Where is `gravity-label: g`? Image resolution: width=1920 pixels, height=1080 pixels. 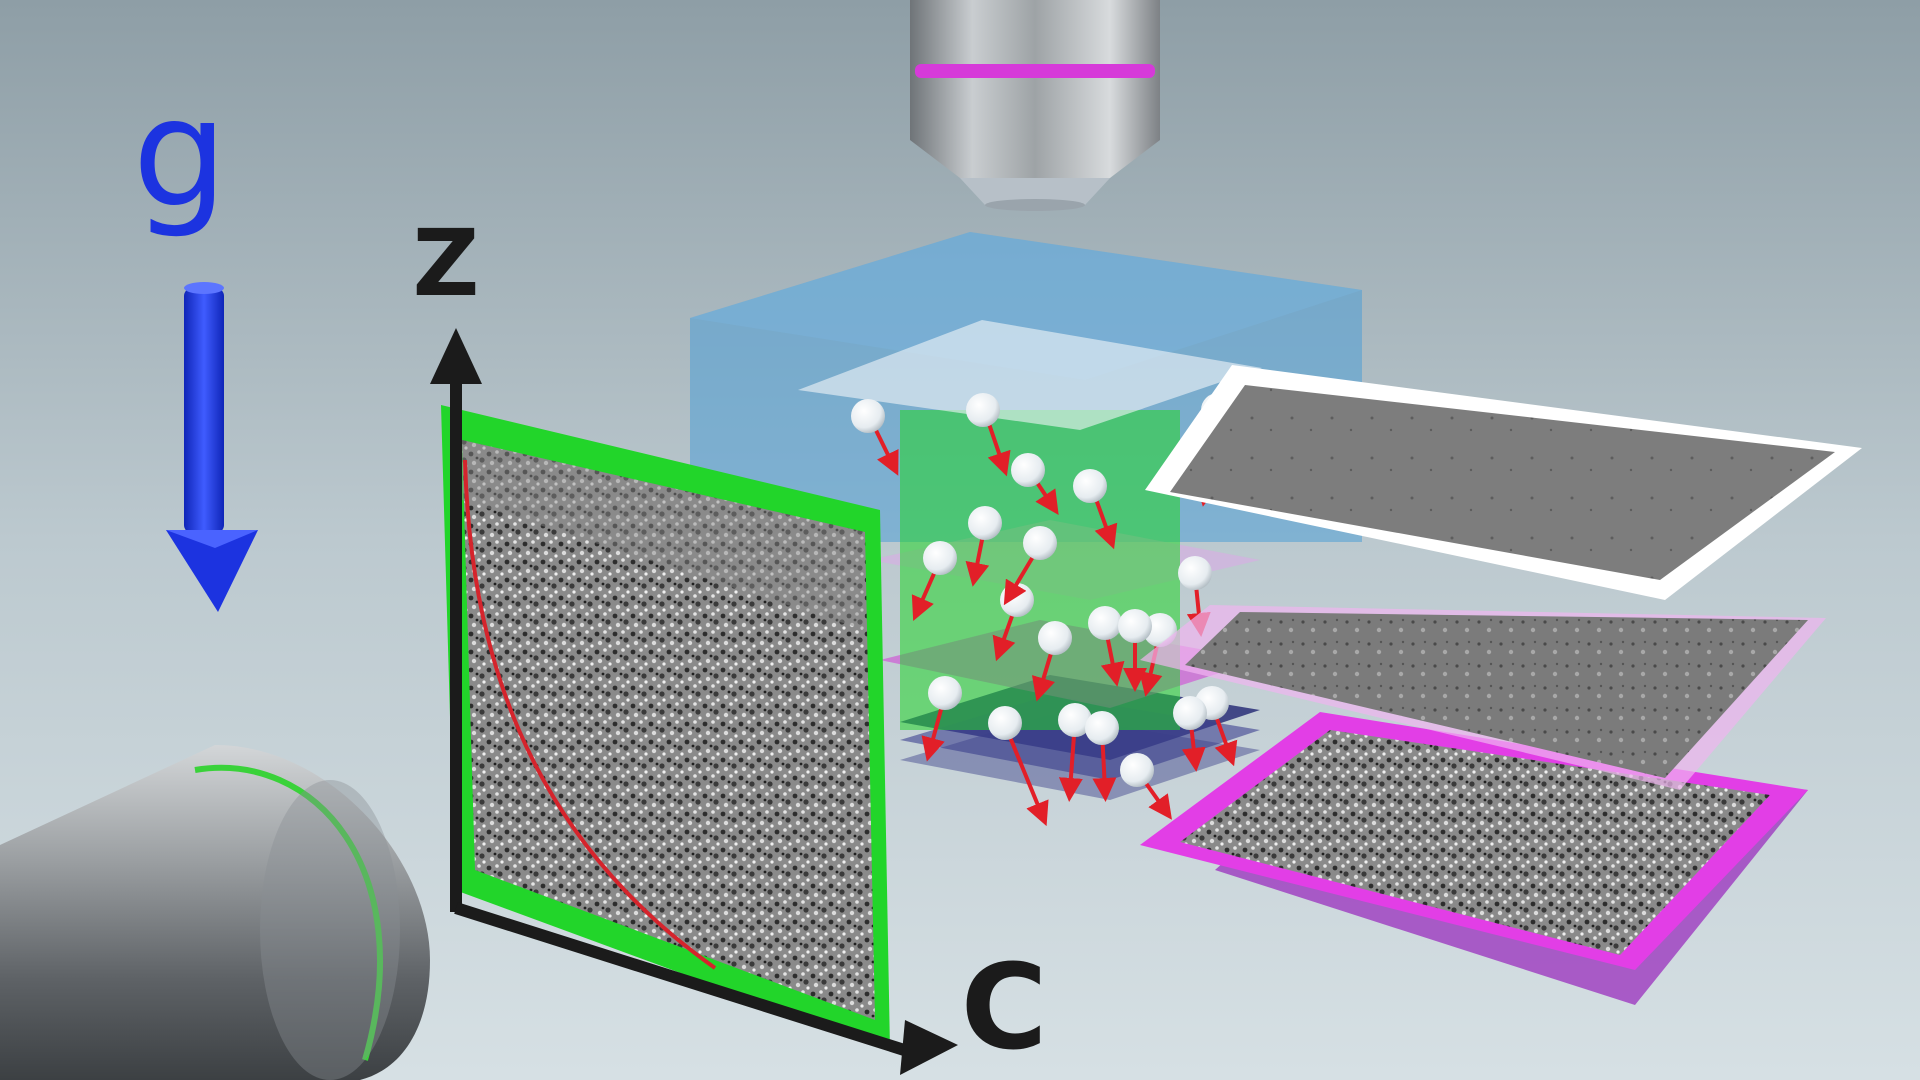 gravity-label: g is located at coordinates (179, 154).